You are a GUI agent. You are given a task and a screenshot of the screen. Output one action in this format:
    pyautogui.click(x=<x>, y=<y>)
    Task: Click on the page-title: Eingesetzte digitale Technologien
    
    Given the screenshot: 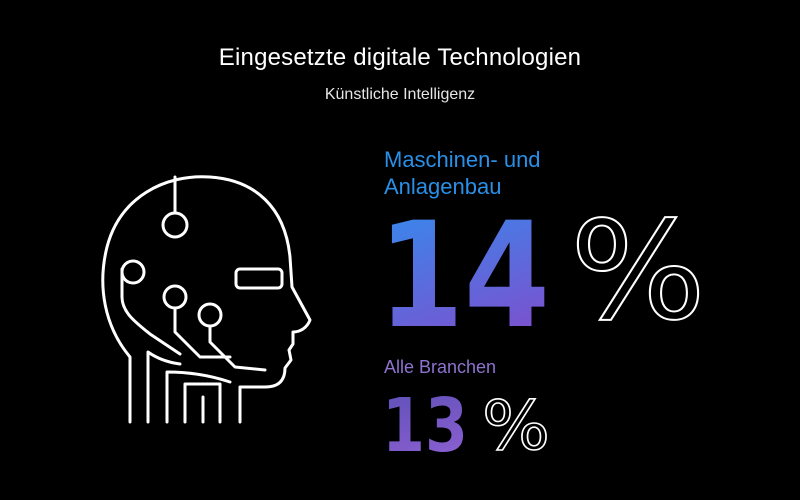 What is the action you would take?
    pyautogui.click(x=400, y=57)
    